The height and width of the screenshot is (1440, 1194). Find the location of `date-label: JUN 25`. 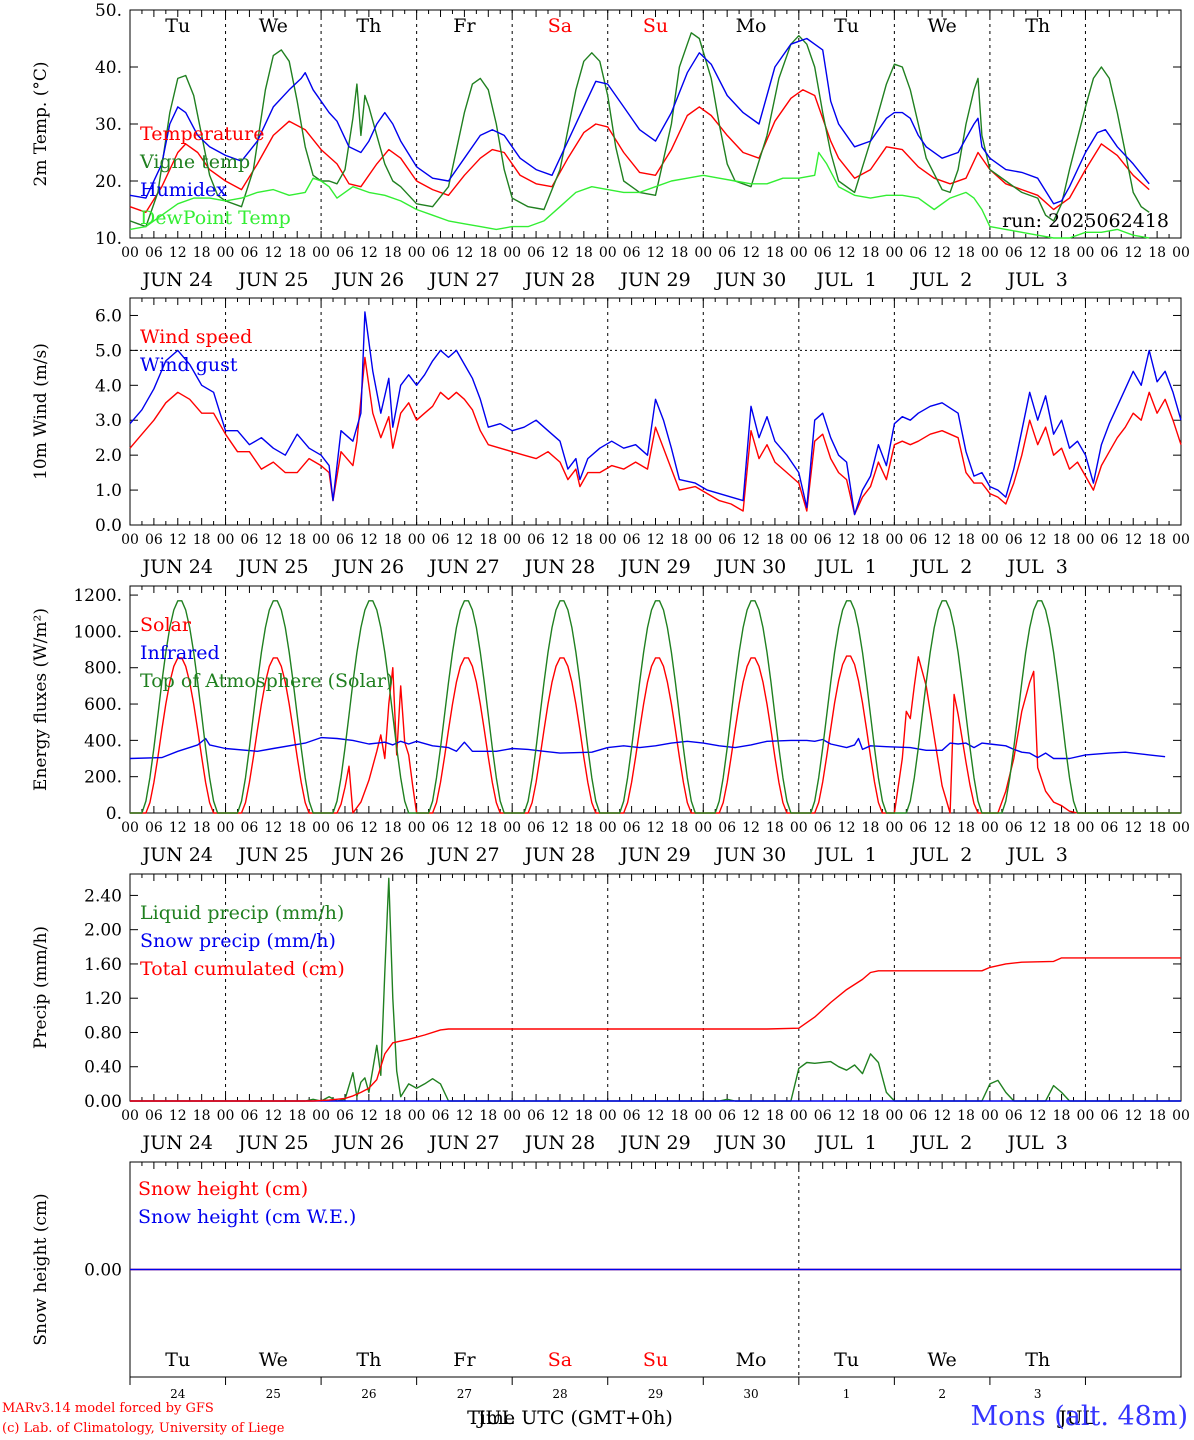

date-label: JUN 25 is located at coordinates (272, 855).